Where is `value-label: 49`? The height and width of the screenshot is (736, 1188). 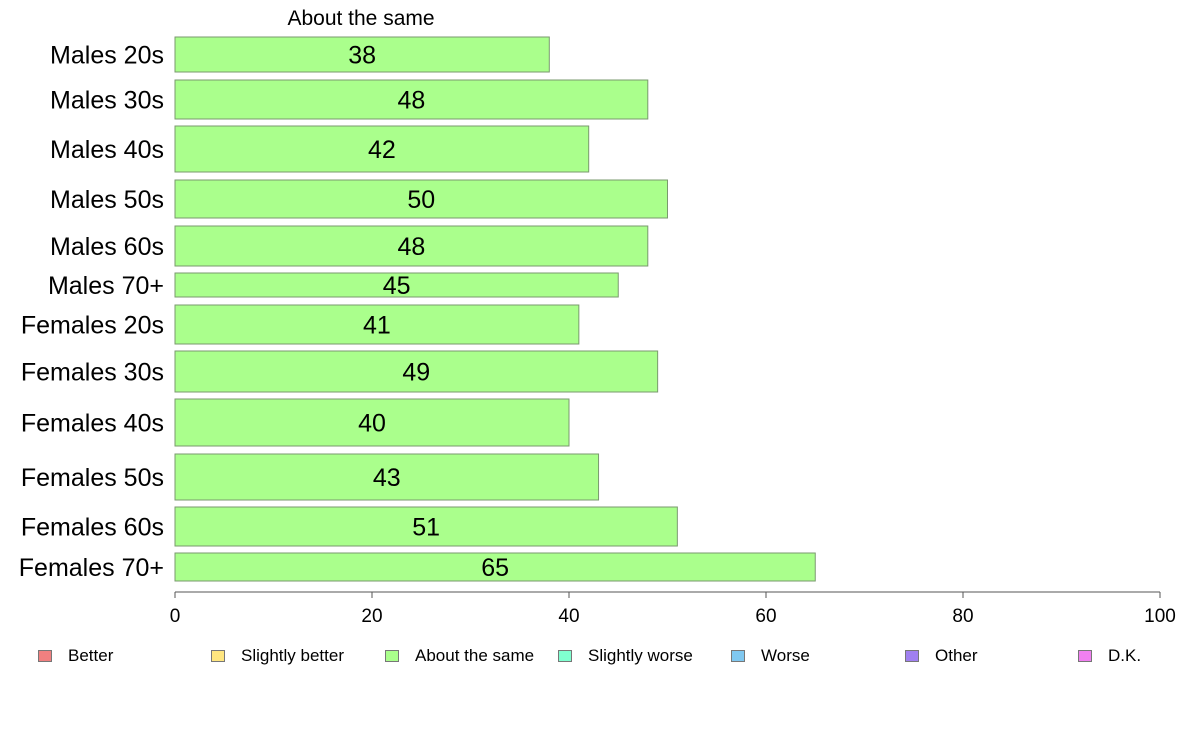 value-label: 49 is located at coordinates (416, 373).